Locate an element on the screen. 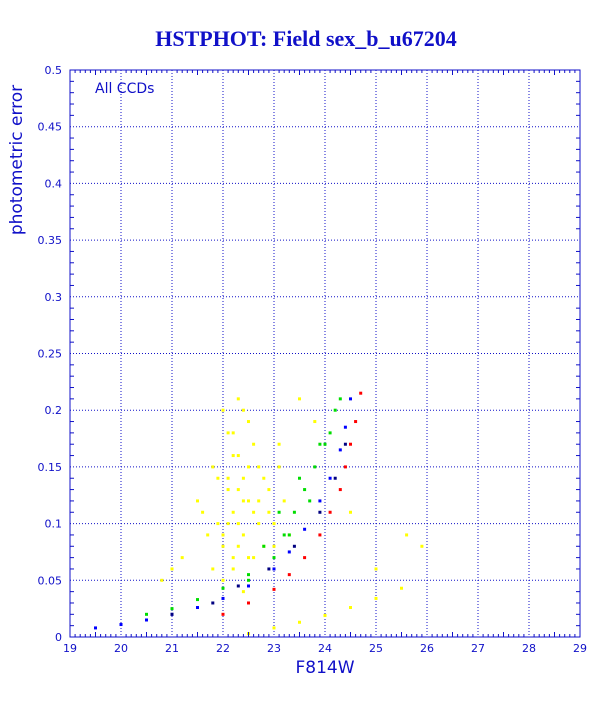 This screenshot has width=612, height=709. y-tick-label: 0.2 is located at coordinates (54, 410).